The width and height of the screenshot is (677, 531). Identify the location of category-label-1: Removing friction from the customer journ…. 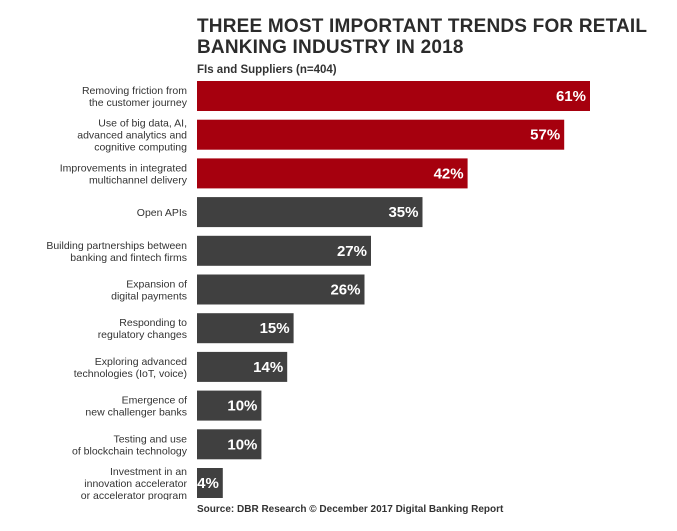
(135, 97).